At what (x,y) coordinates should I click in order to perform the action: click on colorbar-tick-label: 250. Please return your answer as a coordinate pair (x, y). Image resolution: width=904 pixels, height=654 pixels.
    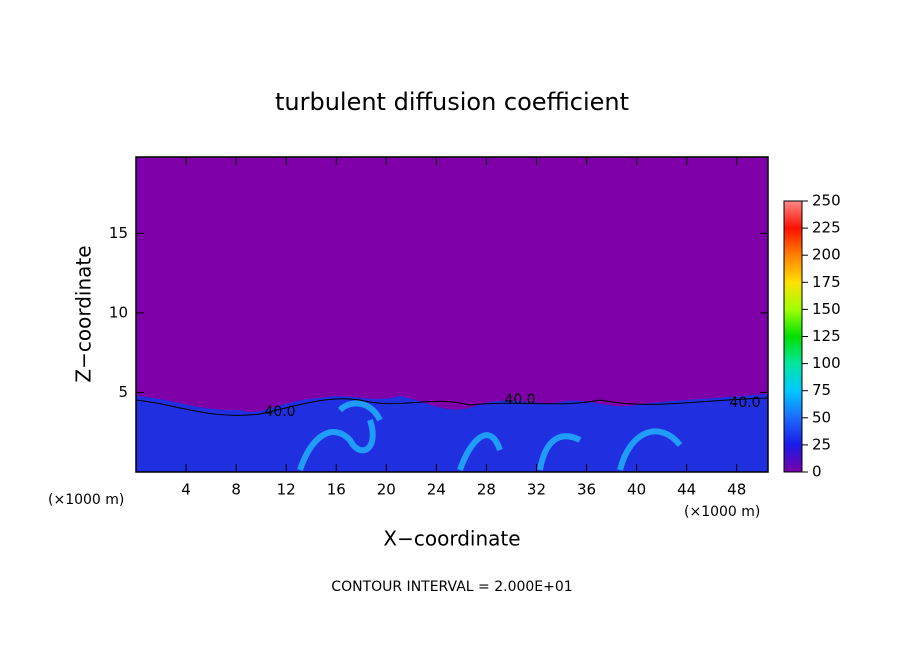
    Looking at the image, I should click on (826, 201).